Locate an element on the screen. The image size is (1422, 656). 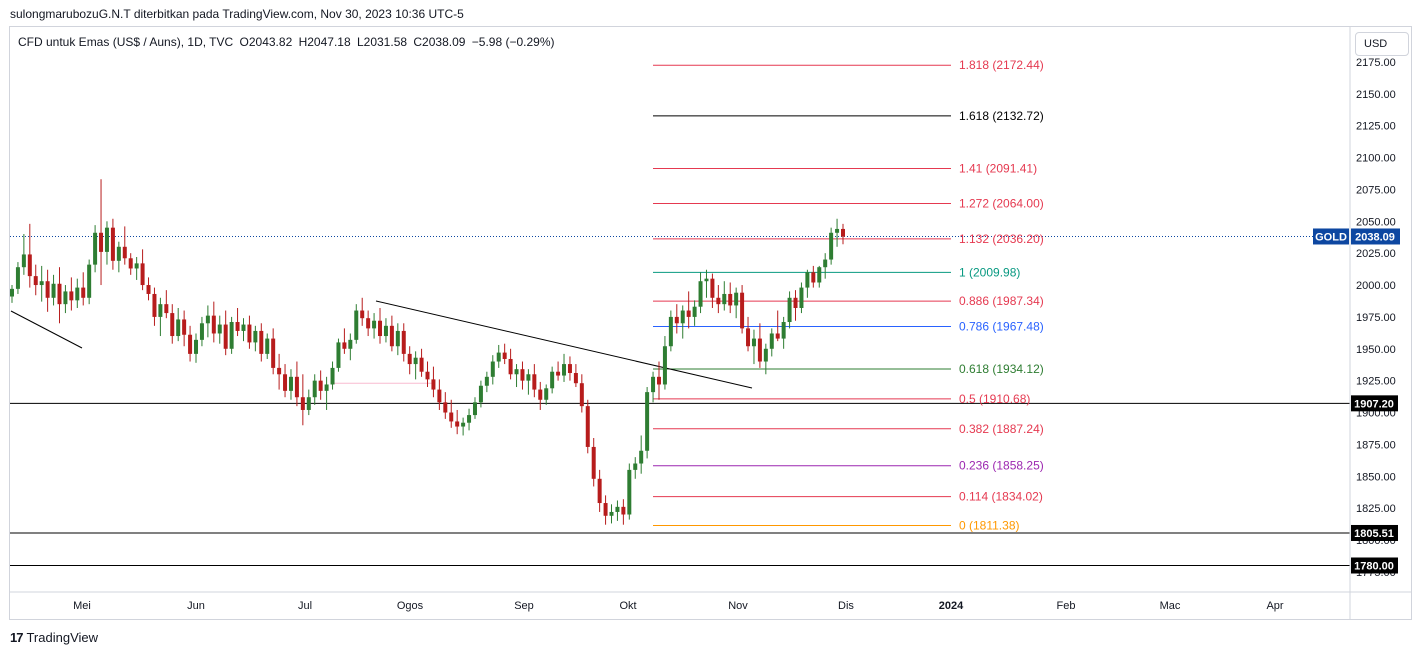
price-tick-label: 2150.00 is located at coordinates (1376, 95).